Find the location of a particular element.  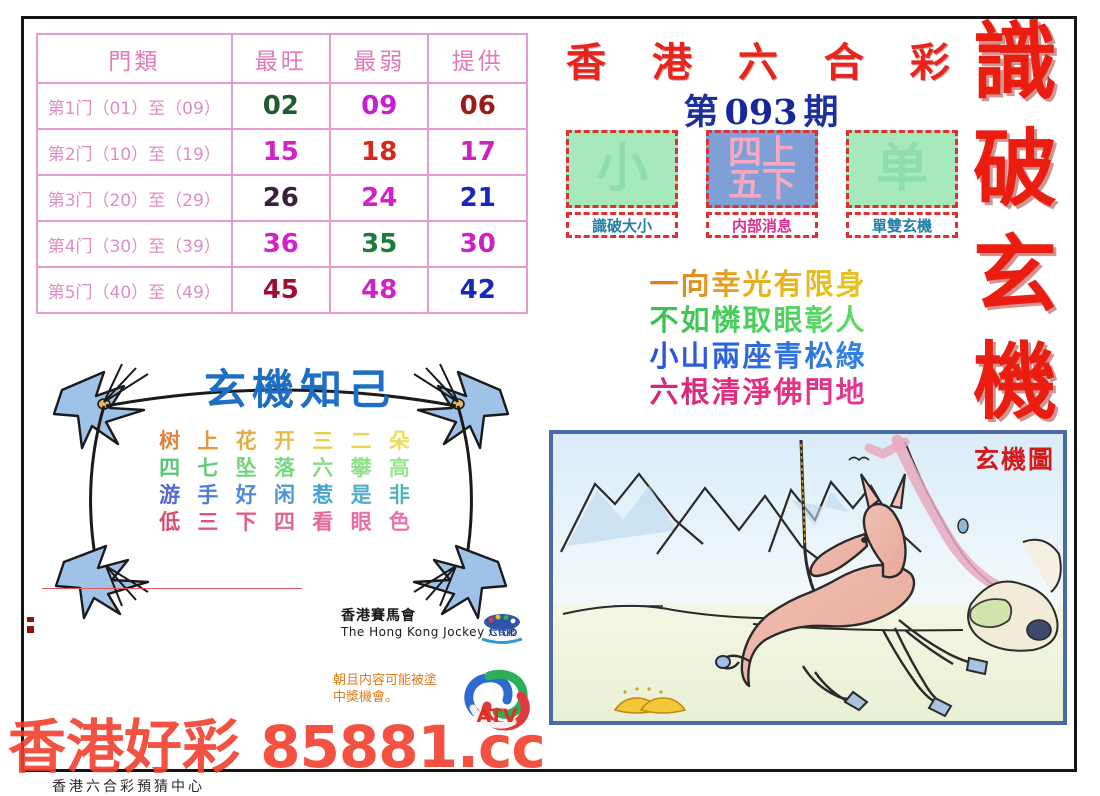

cell-hot: 45 is located at coordinates (281, 290).